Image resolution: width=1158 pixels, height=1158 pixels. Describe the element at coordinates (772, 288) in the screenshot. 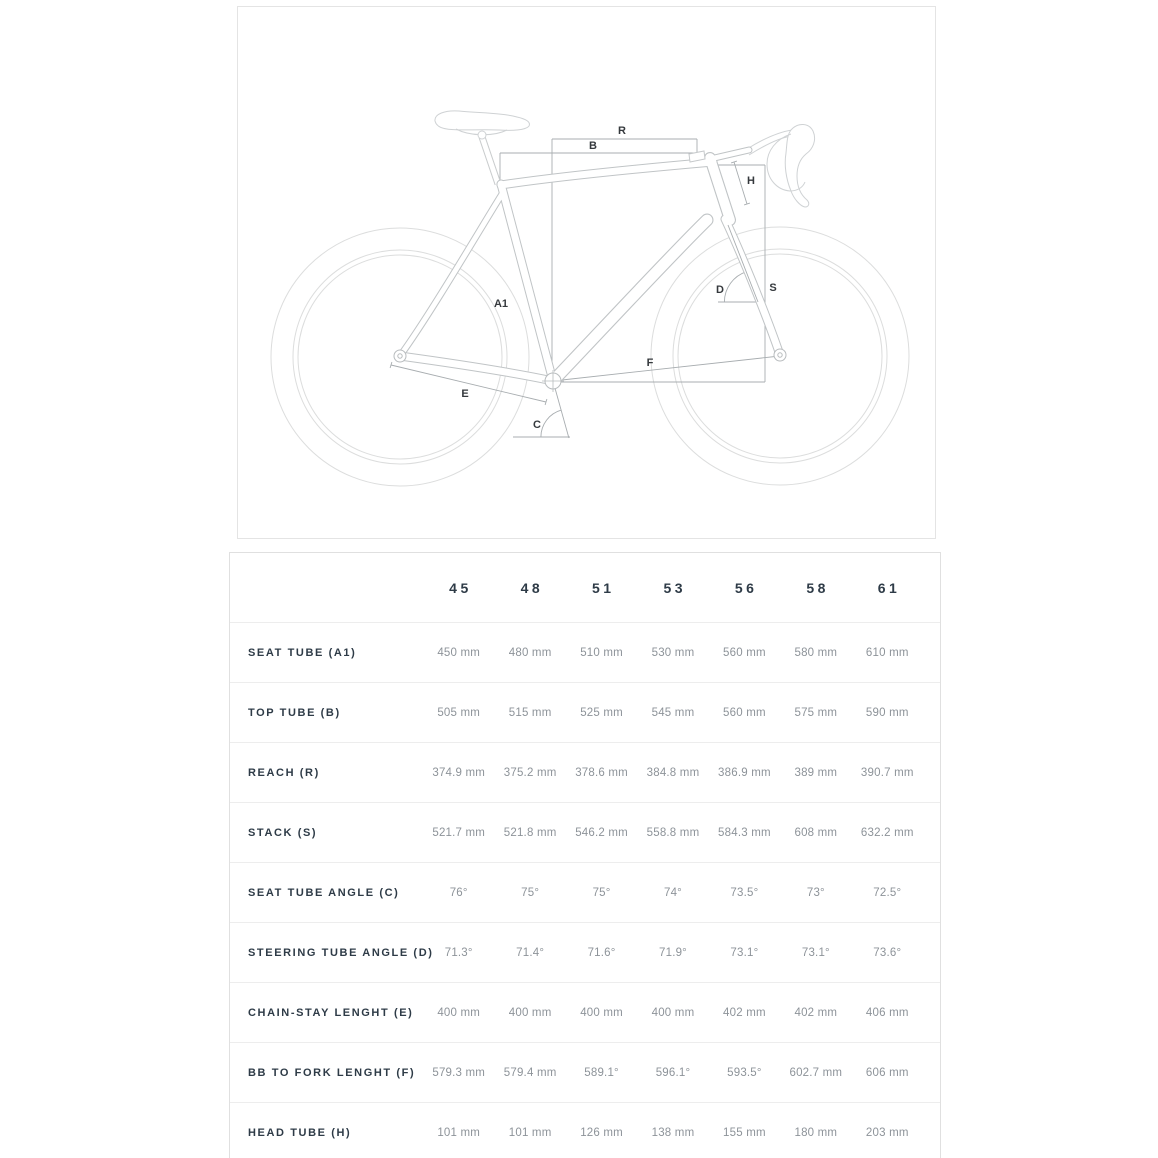

I see `label-stack-s: S` at that location.